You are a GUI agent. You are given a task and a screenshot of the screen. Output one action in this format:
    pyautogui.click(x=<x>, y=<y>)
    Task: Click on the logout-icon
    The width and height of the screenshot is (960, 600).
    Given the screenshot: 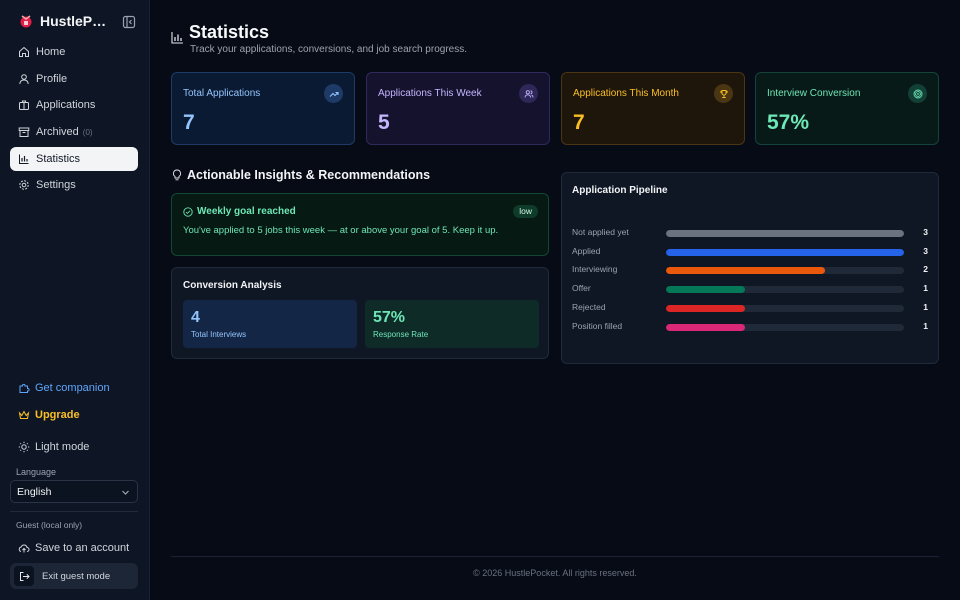 What is the action you would take?
    pyautogui.click(x=24, y=576)
    